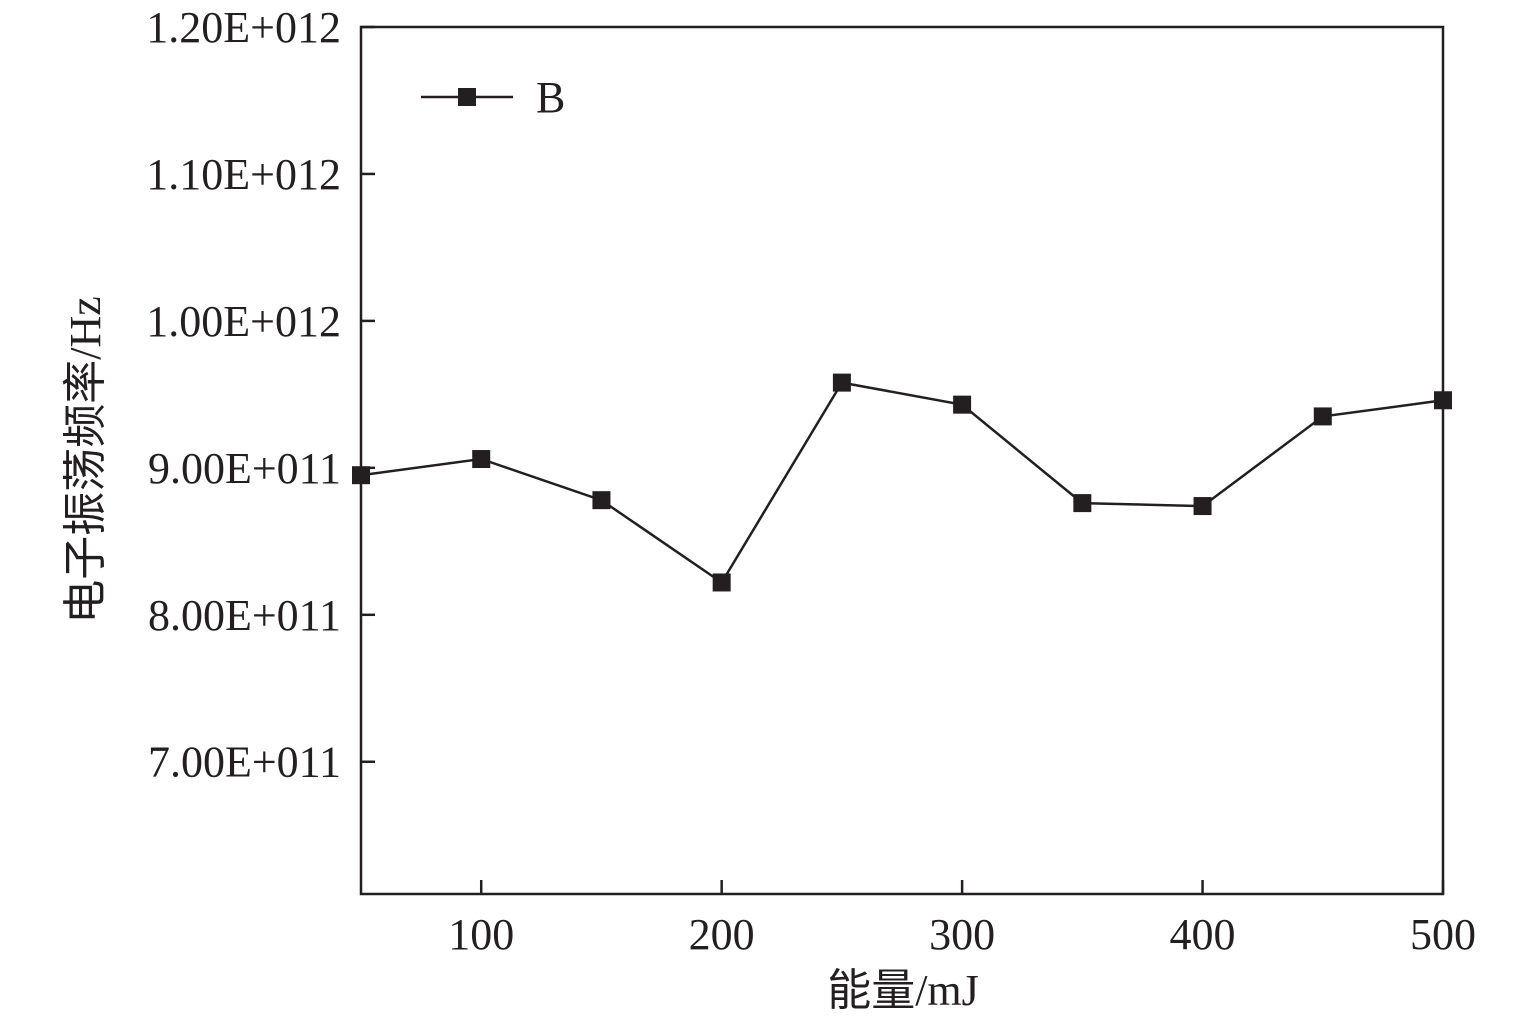  Describe the element at coordinates (962, 934) in the screenshot. I see `x-tick-label: 300` at that location.